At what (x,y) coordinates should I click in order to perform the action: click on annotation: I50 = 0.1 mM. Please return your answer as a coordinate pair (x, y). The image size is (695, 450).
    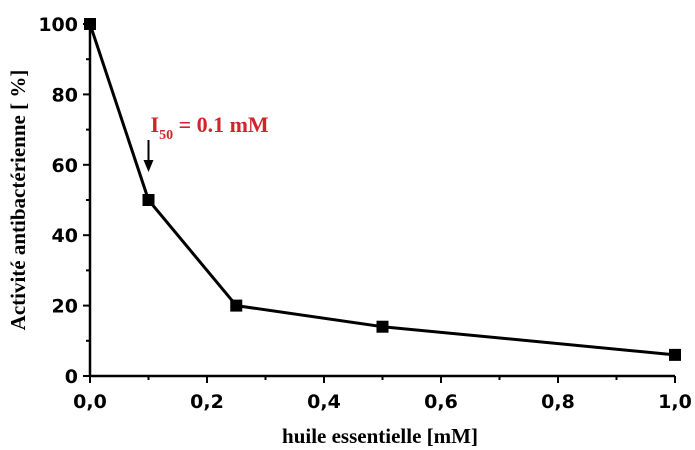
    Looking at the image, I should click on (206, 142).